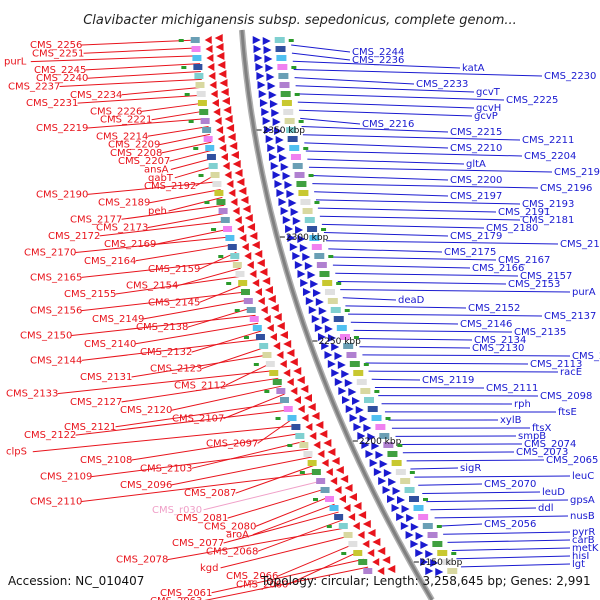 The width and height of the screenshot is (600, 600). I want to click on gene-label-right: lgt, so click(578, 564).